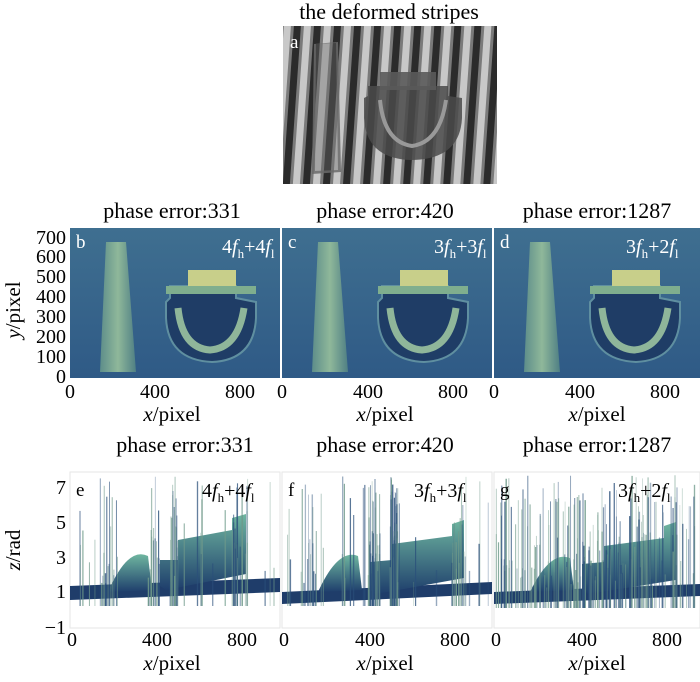 The width and height of the screenshot is (700, 682). I want to click on panel-e-surface: e 4fh+4fl, so click(175, 550).